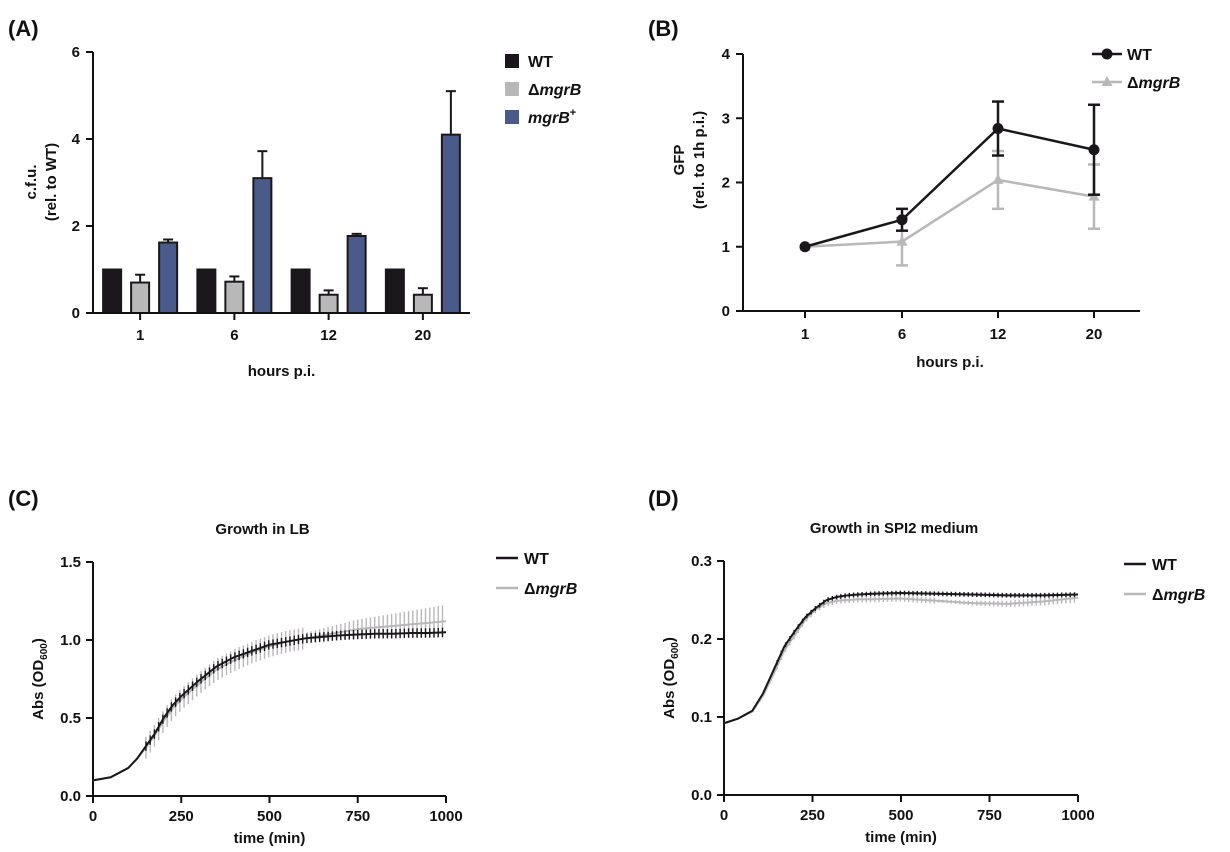  I want to click on y-axis-title: c.f.u. (rel. to WT), so click(41, 182).